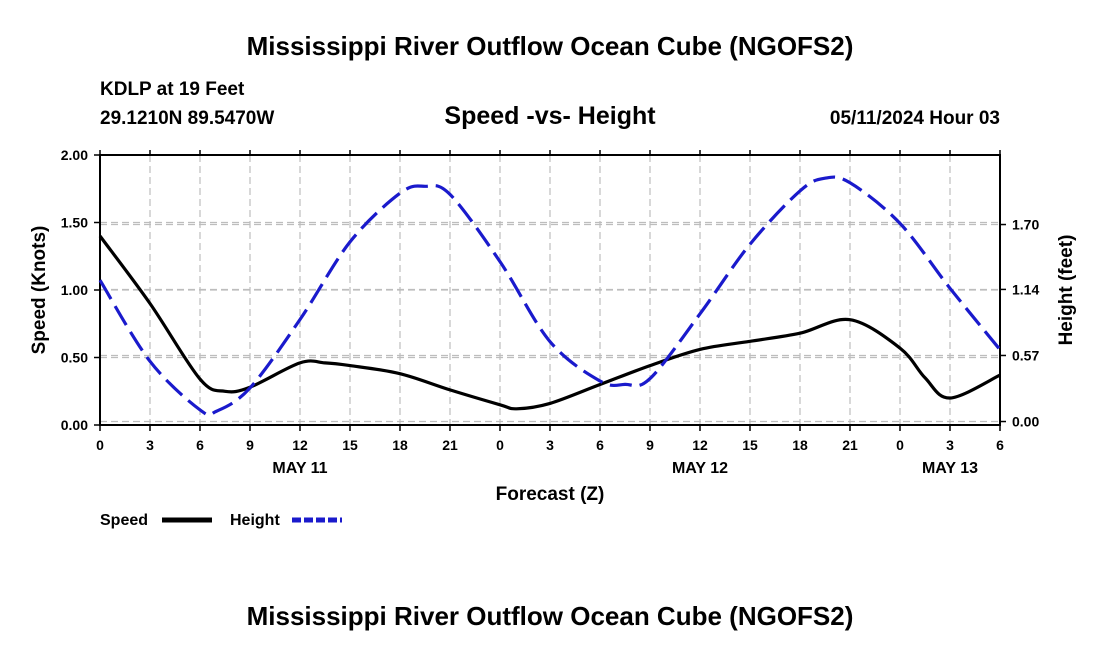  What do you see at coordinates (74, 358) in the screenshot?
I see `y-tick-label: 0.50` at bounding box center [74, 358].